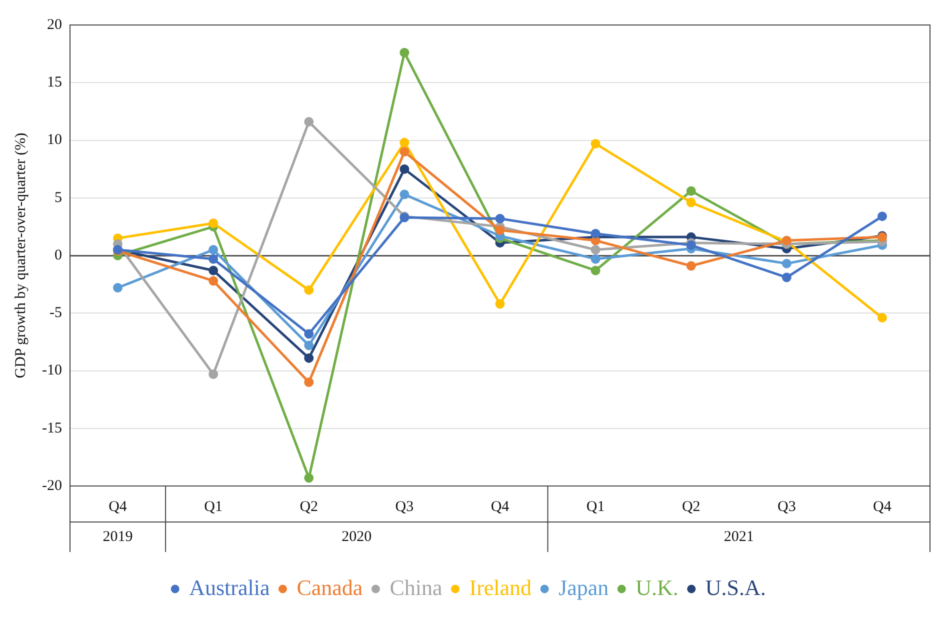  Describe the element at coordinates (58, 255) in the screenshot. I see `y-tick-label: 0` at that location.